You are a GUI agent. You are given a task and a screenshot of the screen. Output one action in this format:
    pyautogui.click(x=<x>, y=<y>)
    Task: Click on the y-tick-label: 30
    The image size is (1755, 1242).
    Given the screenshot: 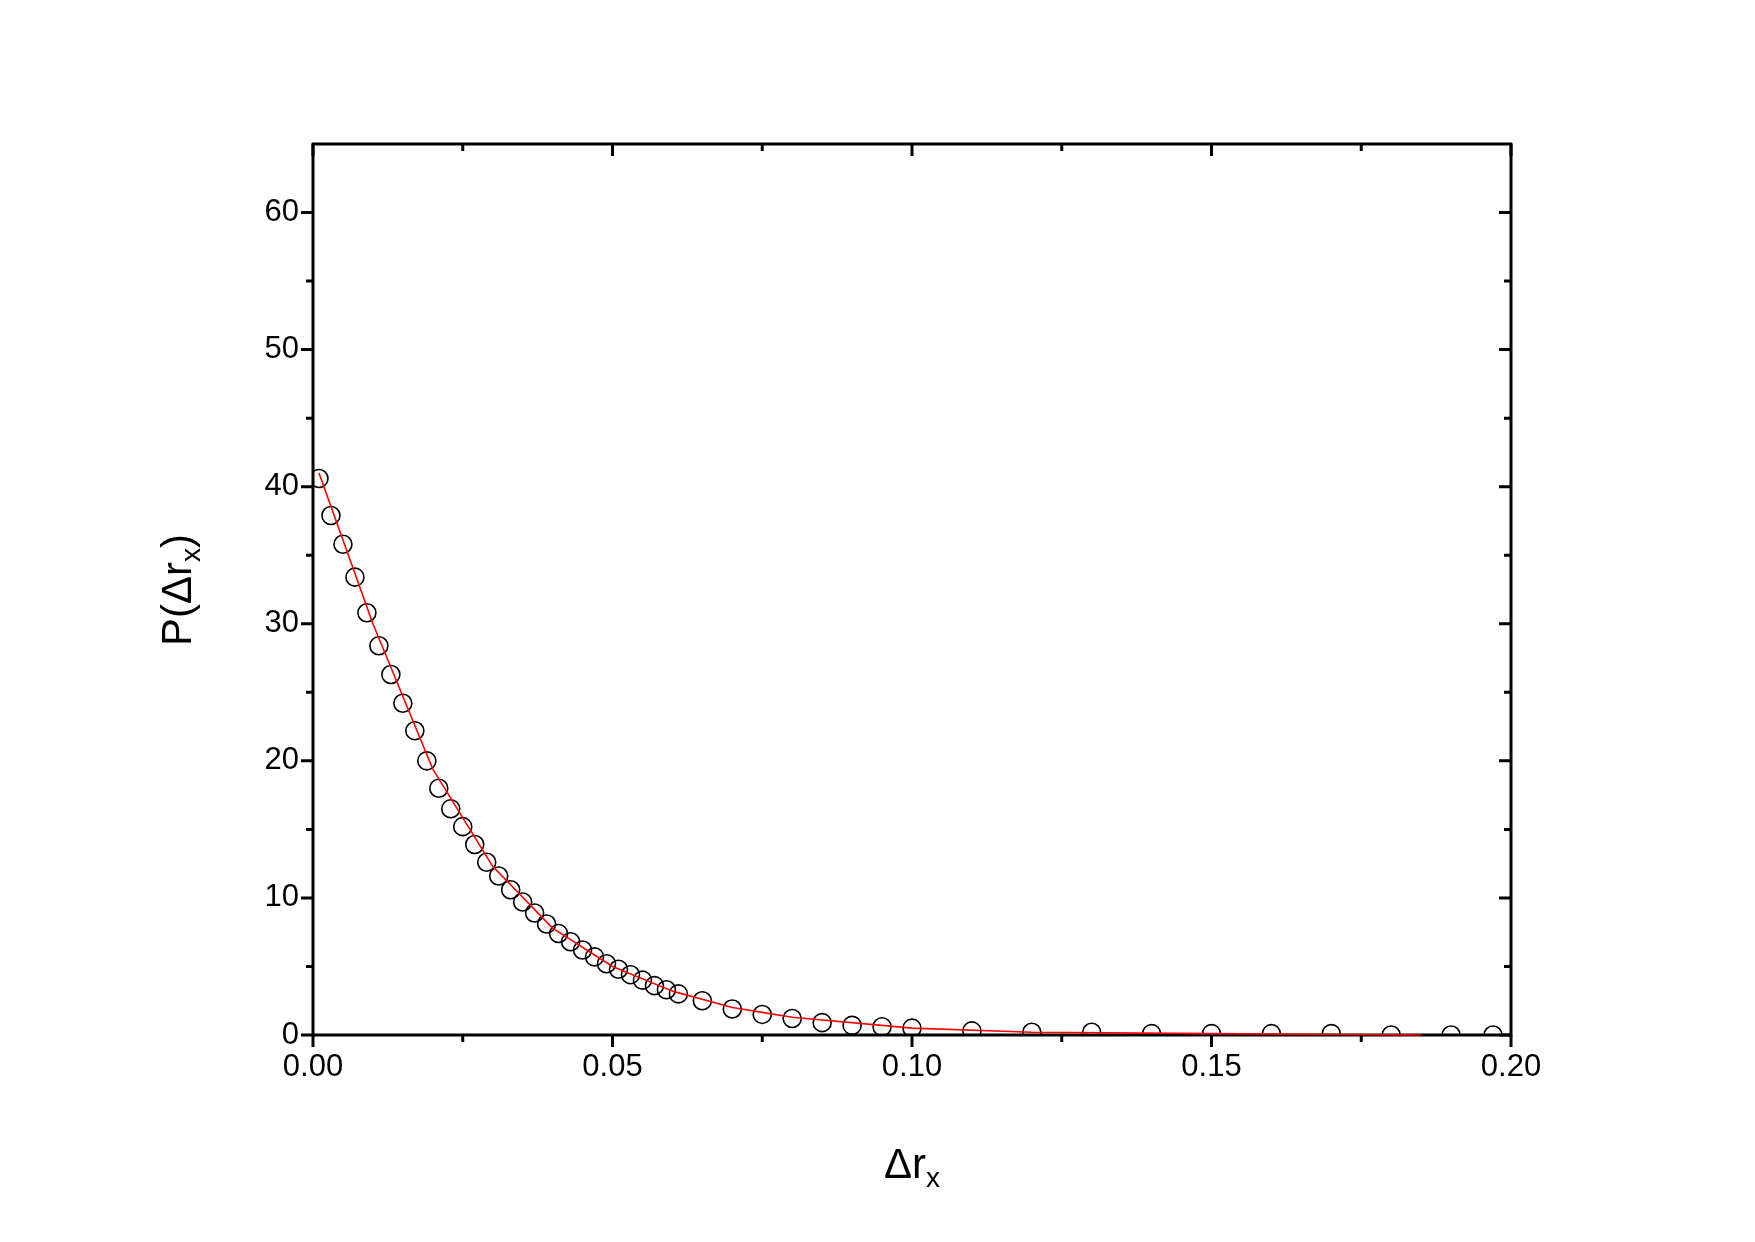 What is the action you would take?
    pyautogui.click(x=281, y=622)
    